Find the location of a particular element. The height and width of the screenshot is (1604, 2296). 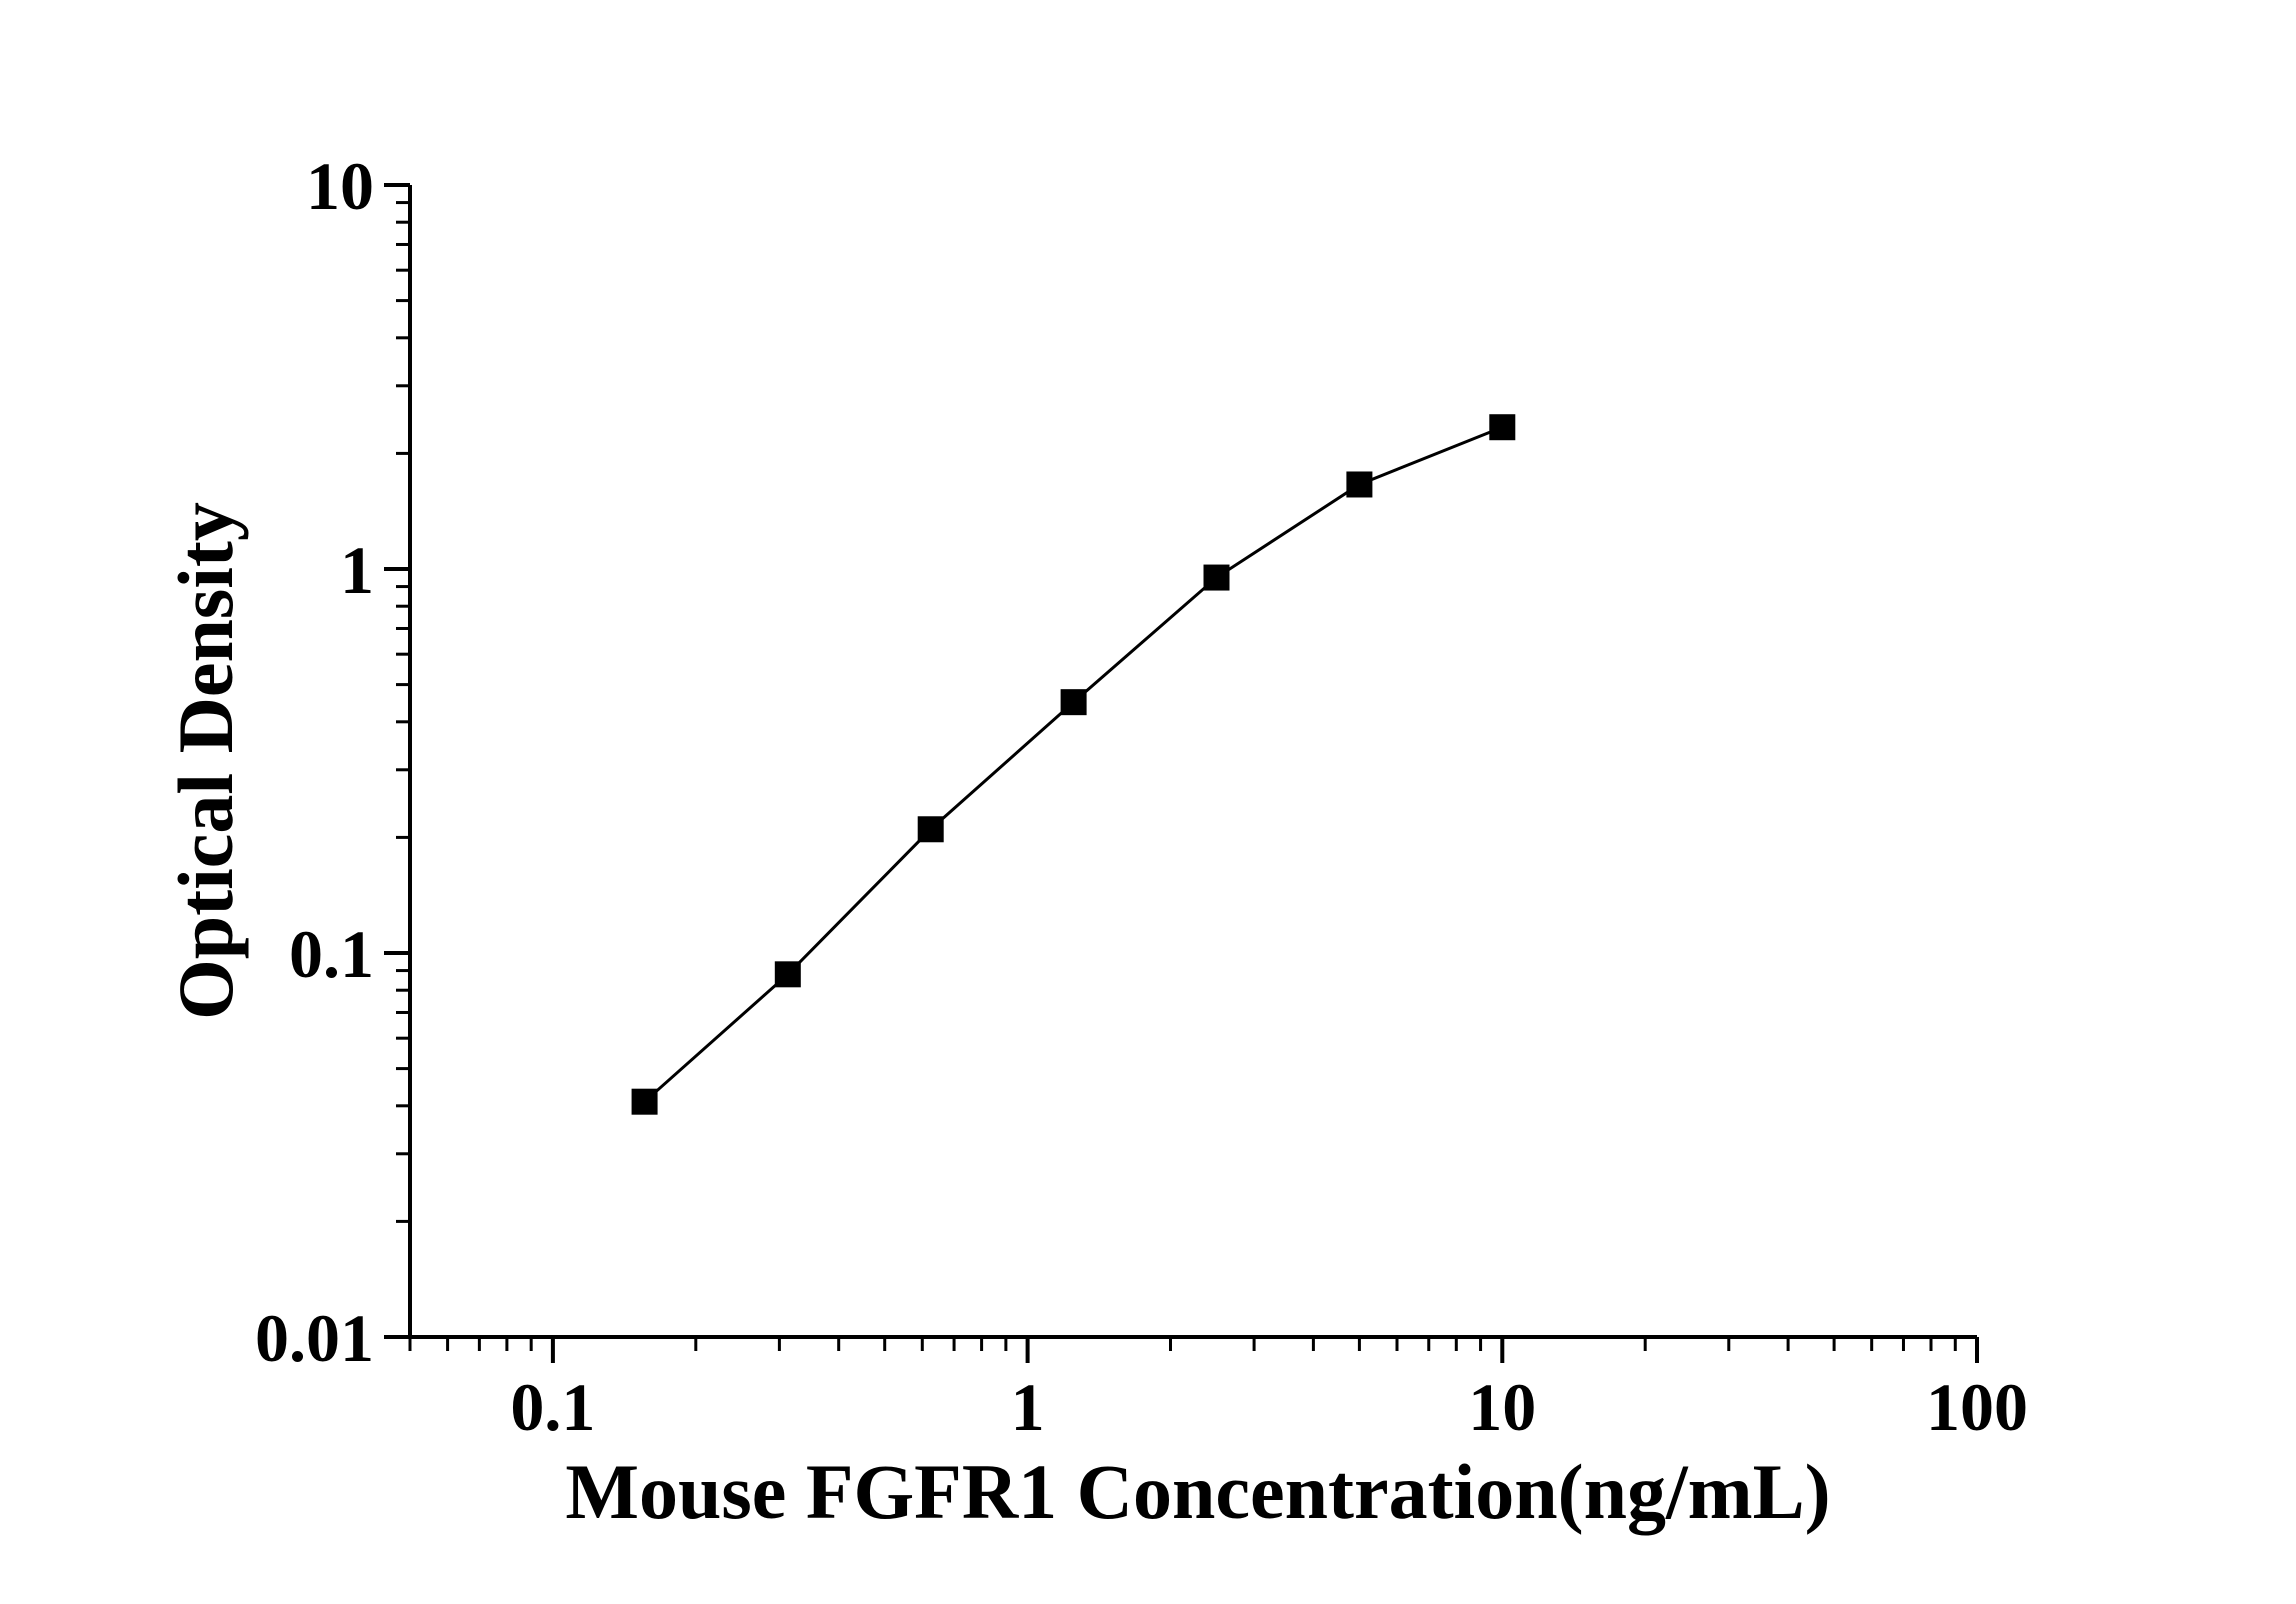

x-major-ticks is located at coordinates (1264, 1350).